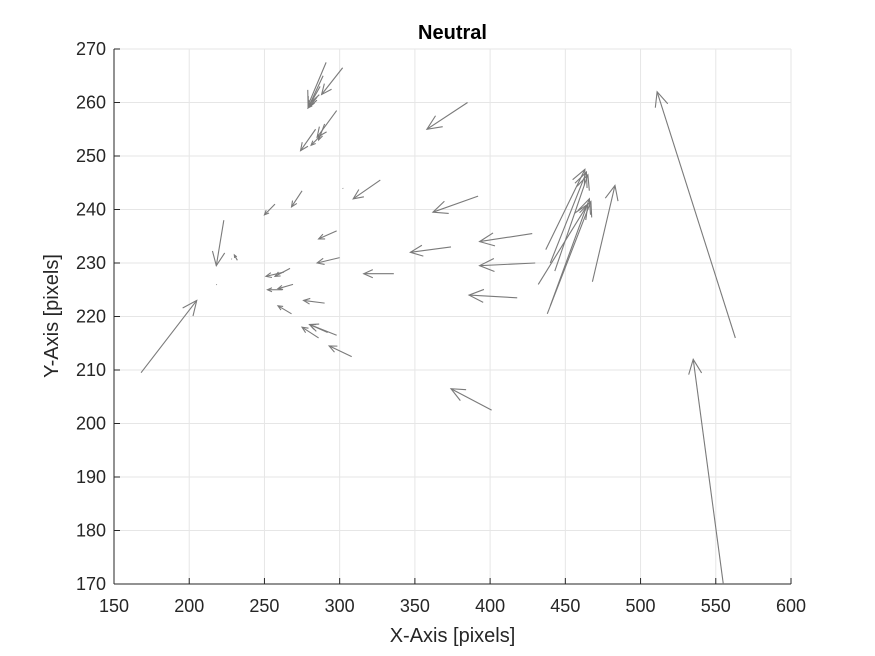  I want to click on y-tick-label: 170, so click(91, 584).